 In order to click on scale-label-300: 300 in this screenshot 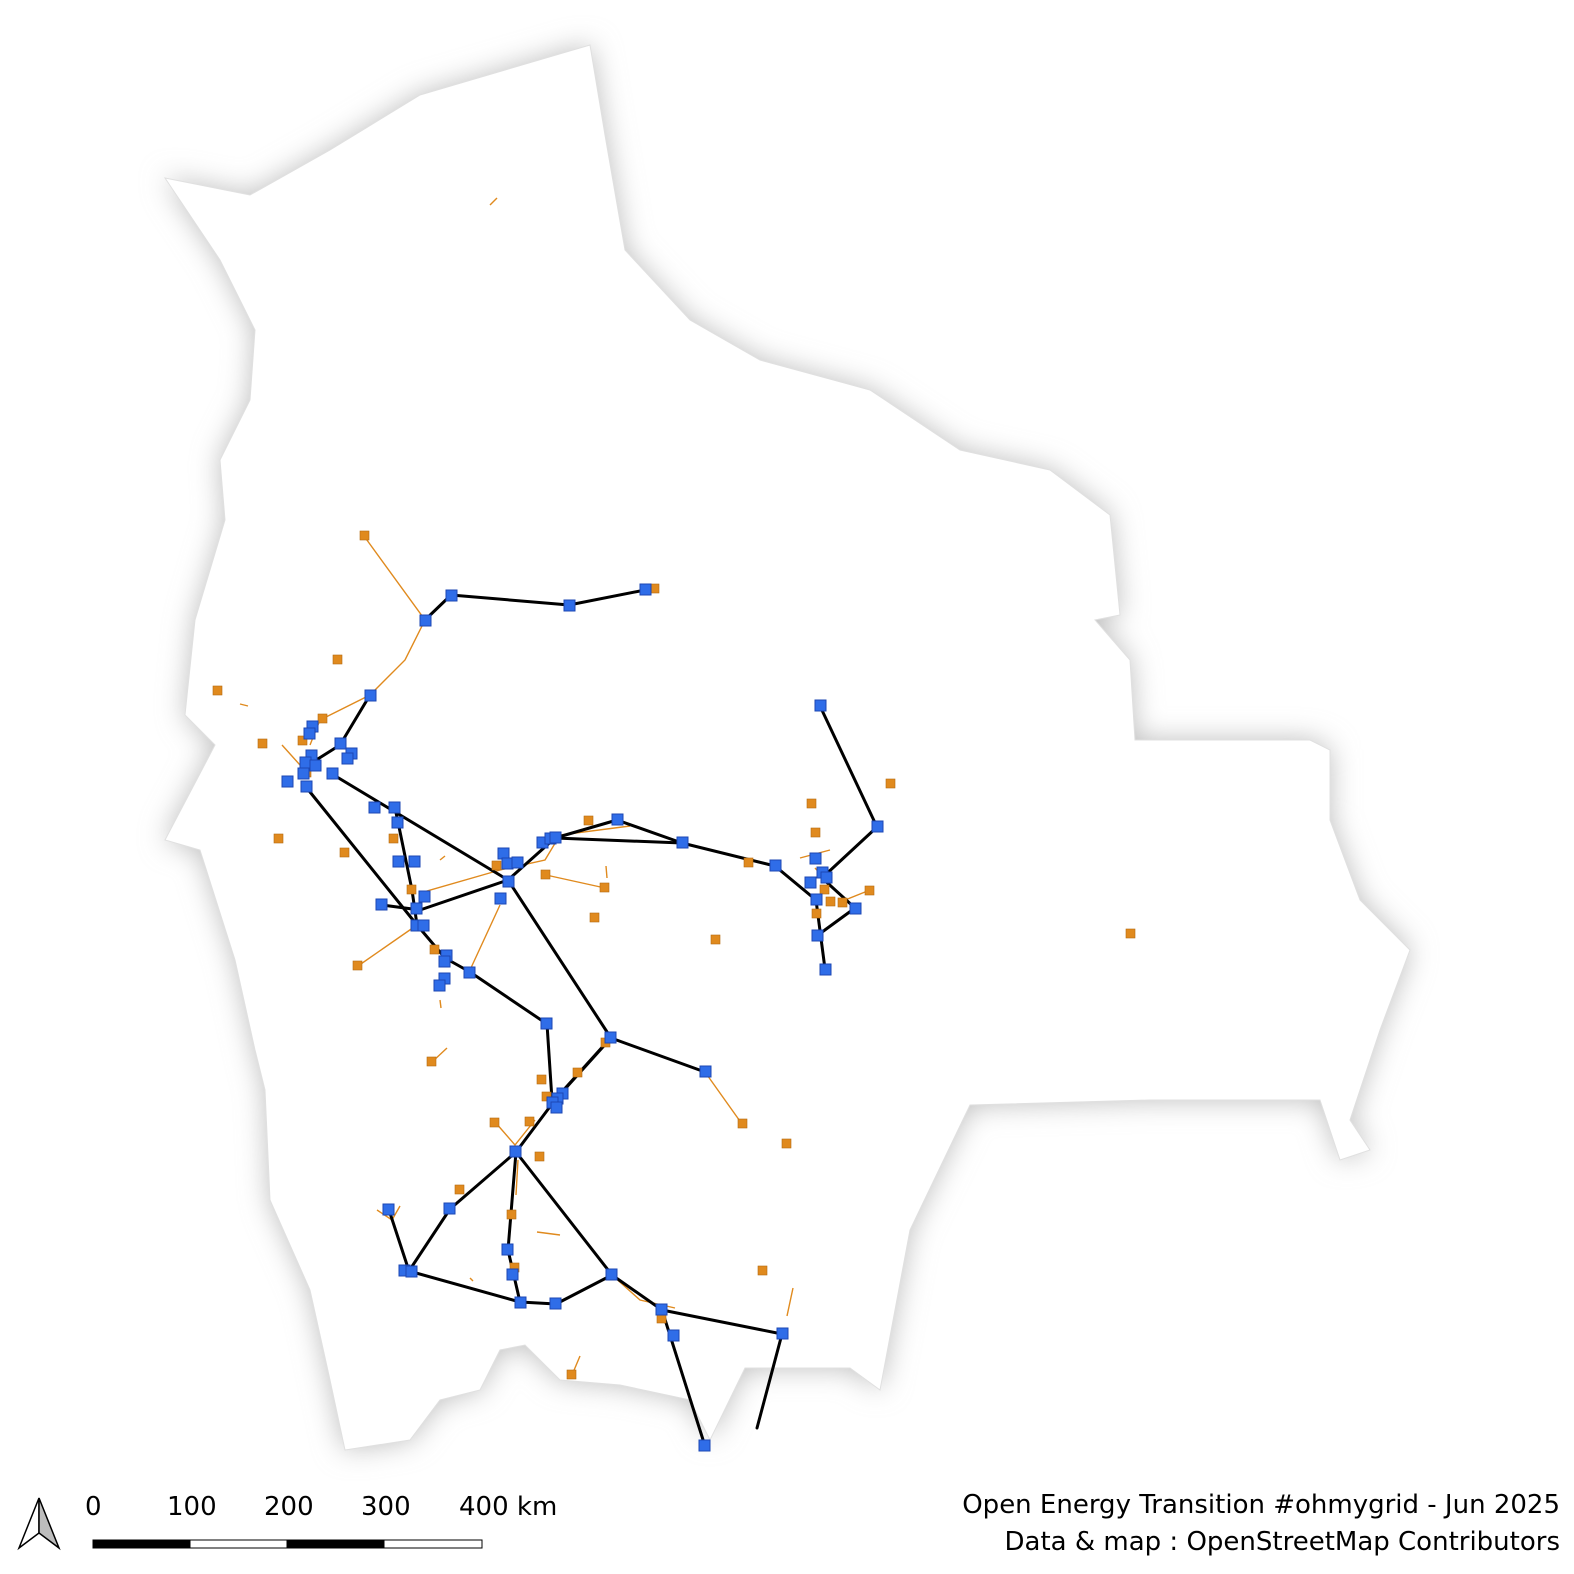, I will do `click(386, 1507)`.